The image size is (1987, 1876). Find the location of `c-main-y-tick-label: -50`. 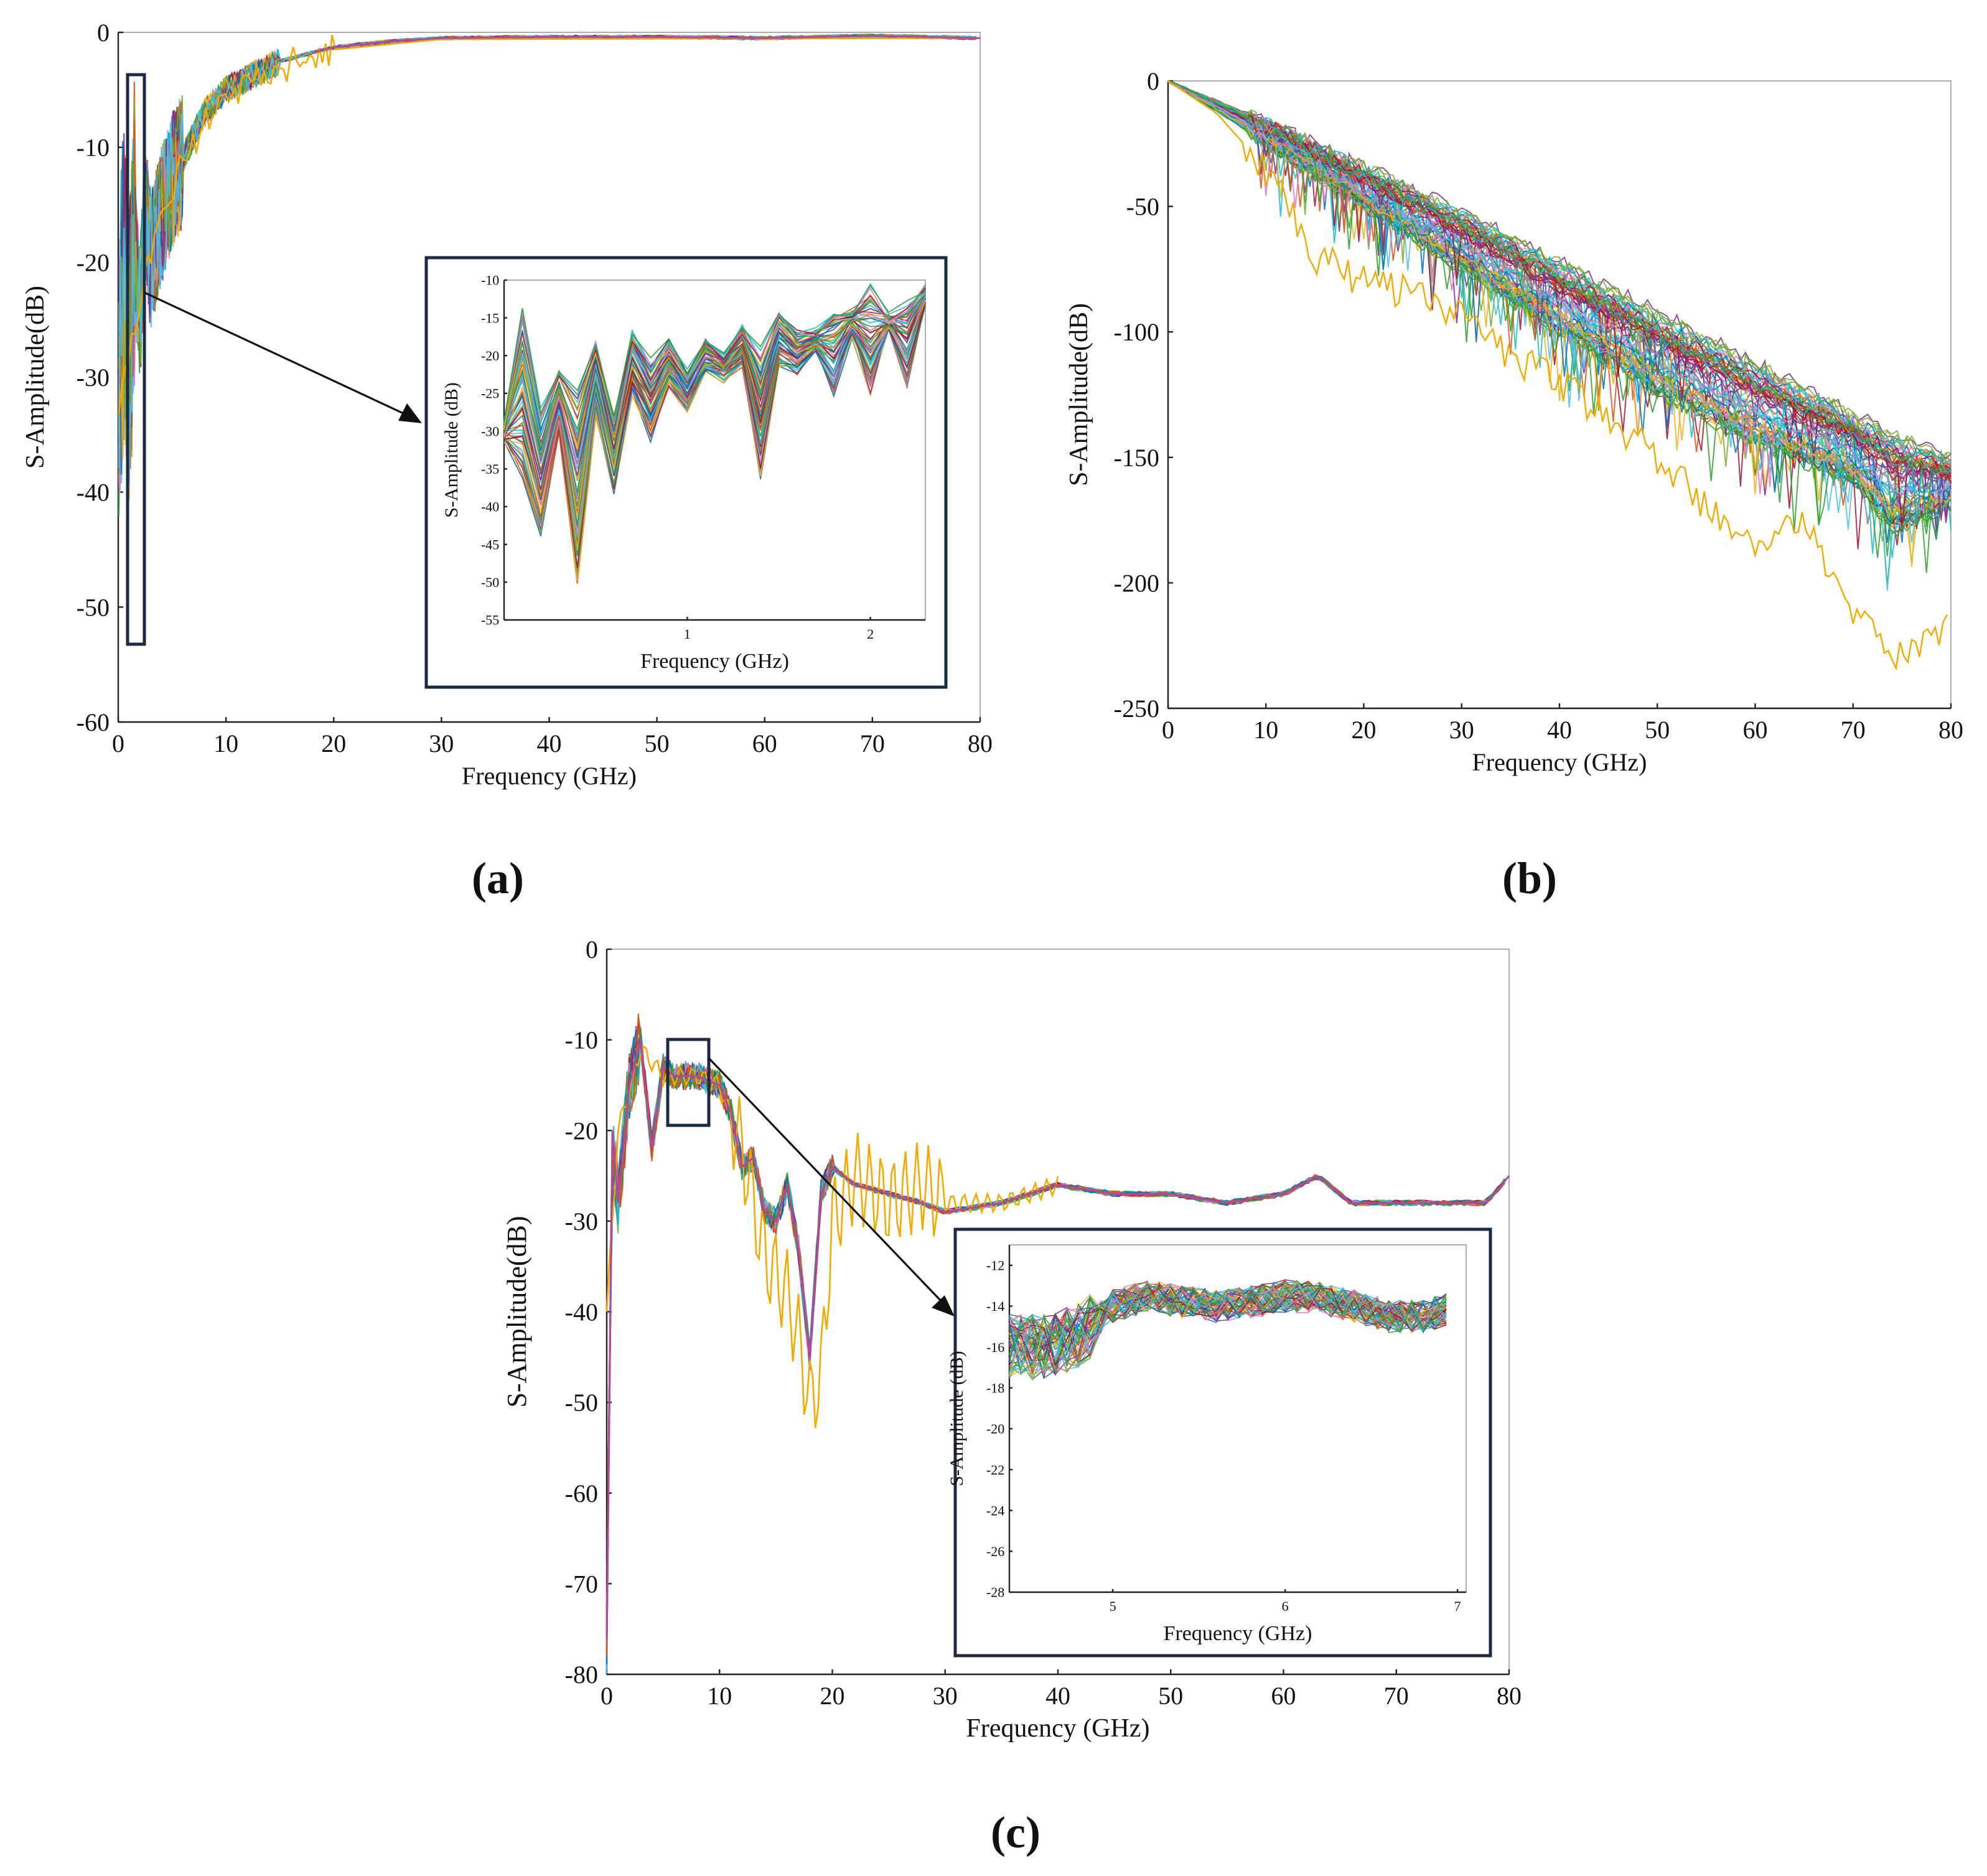

c-main-y-tick-label: -50 is located at coordinates (581, 1403).